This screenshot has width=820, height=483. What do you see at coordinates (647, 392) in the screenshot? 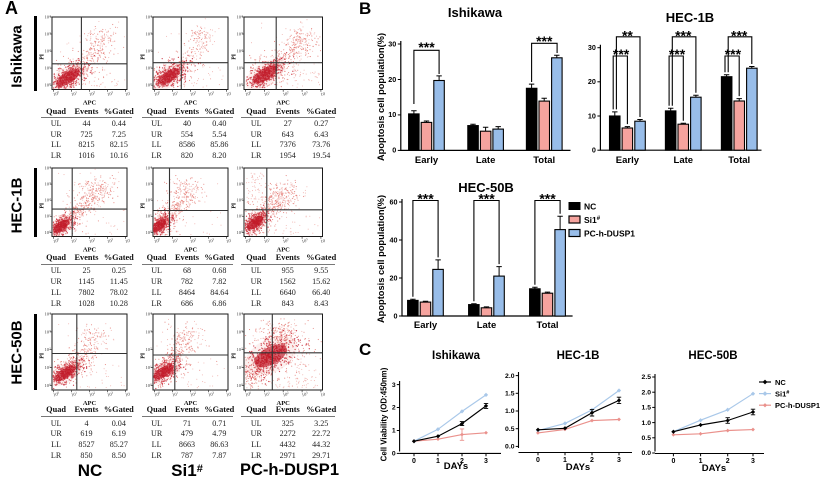
I see `svg-text: 2.0` at bounding box center [647, 392].